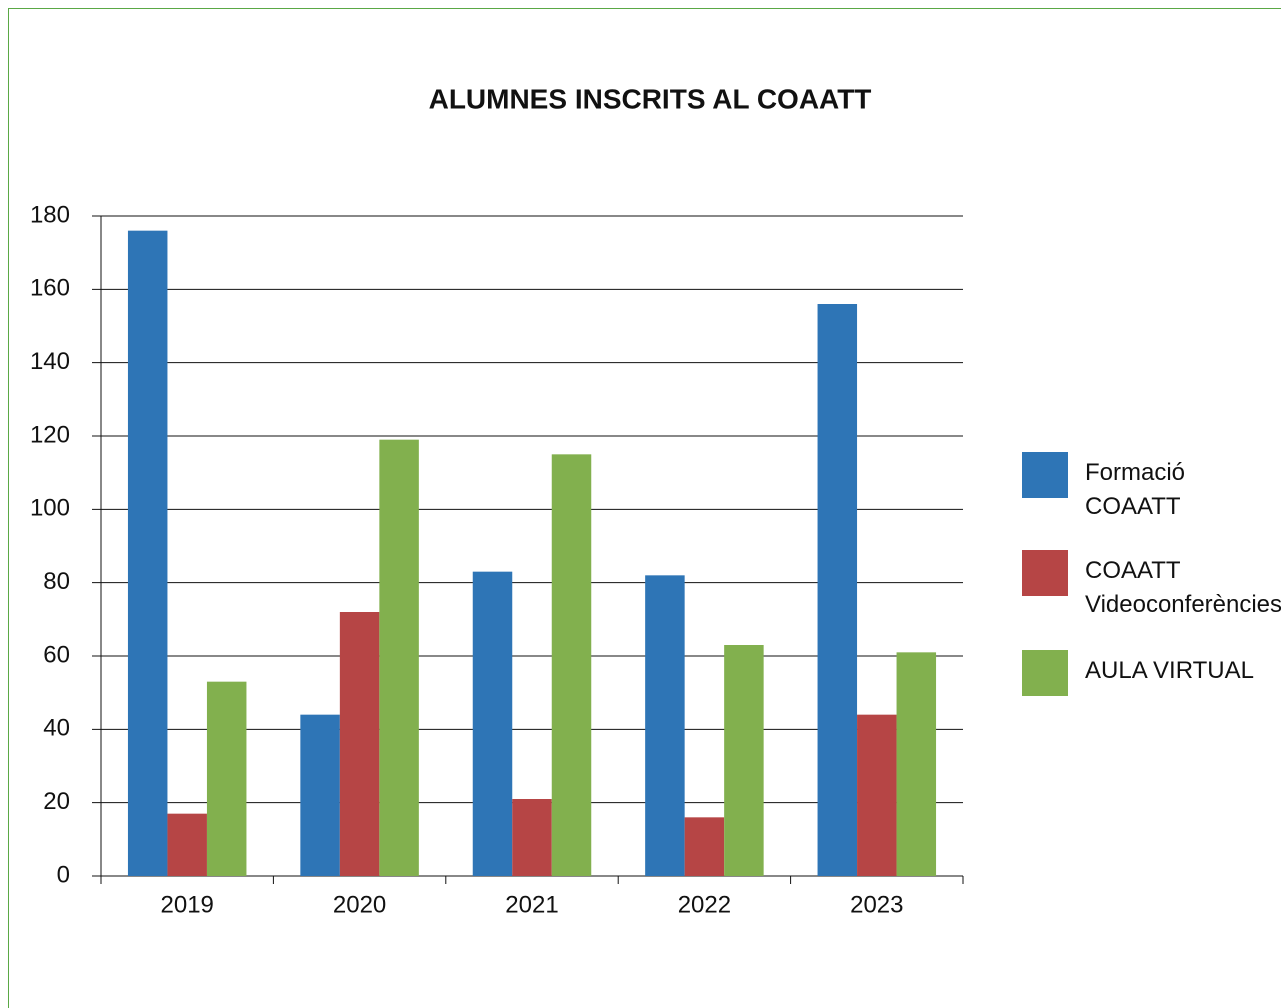 The width and height of the screenshot is (1281, 1008). What do you see at coordinates (56, 728) in the screenshot?
I see `y-tick-label: 40` at bounding box center [56, 728].